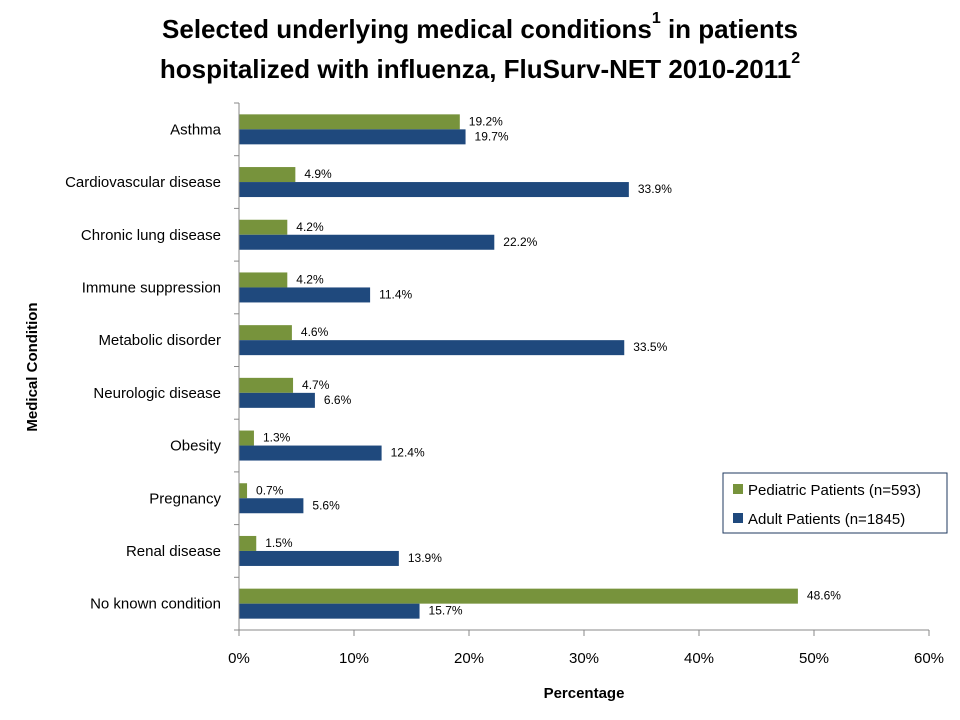 The height and width of the screenshot is (720, 960). What do you see at coordinates (315, 332) in the screenshot?
I see `data-label: 4.6%` at bounding box center [315, 332].